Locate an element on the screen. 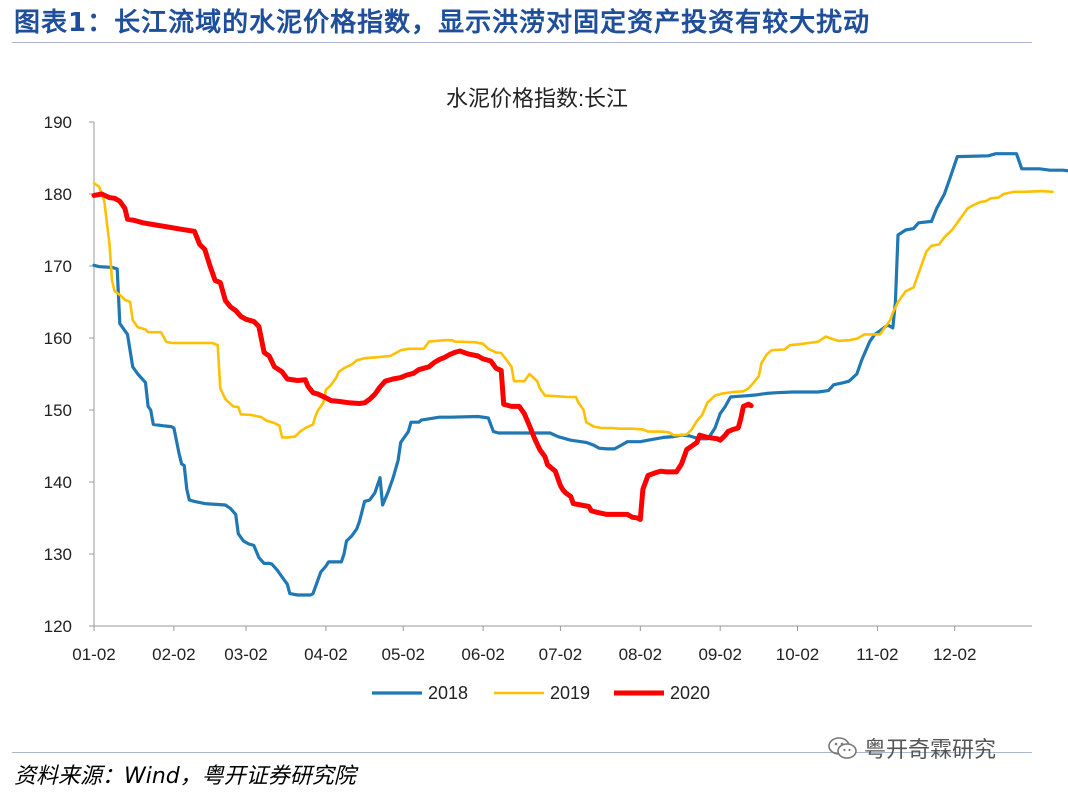 This screenshot has width=1068, height=798. x-tick-label: 02-02 is located at coordinates (173, 654).